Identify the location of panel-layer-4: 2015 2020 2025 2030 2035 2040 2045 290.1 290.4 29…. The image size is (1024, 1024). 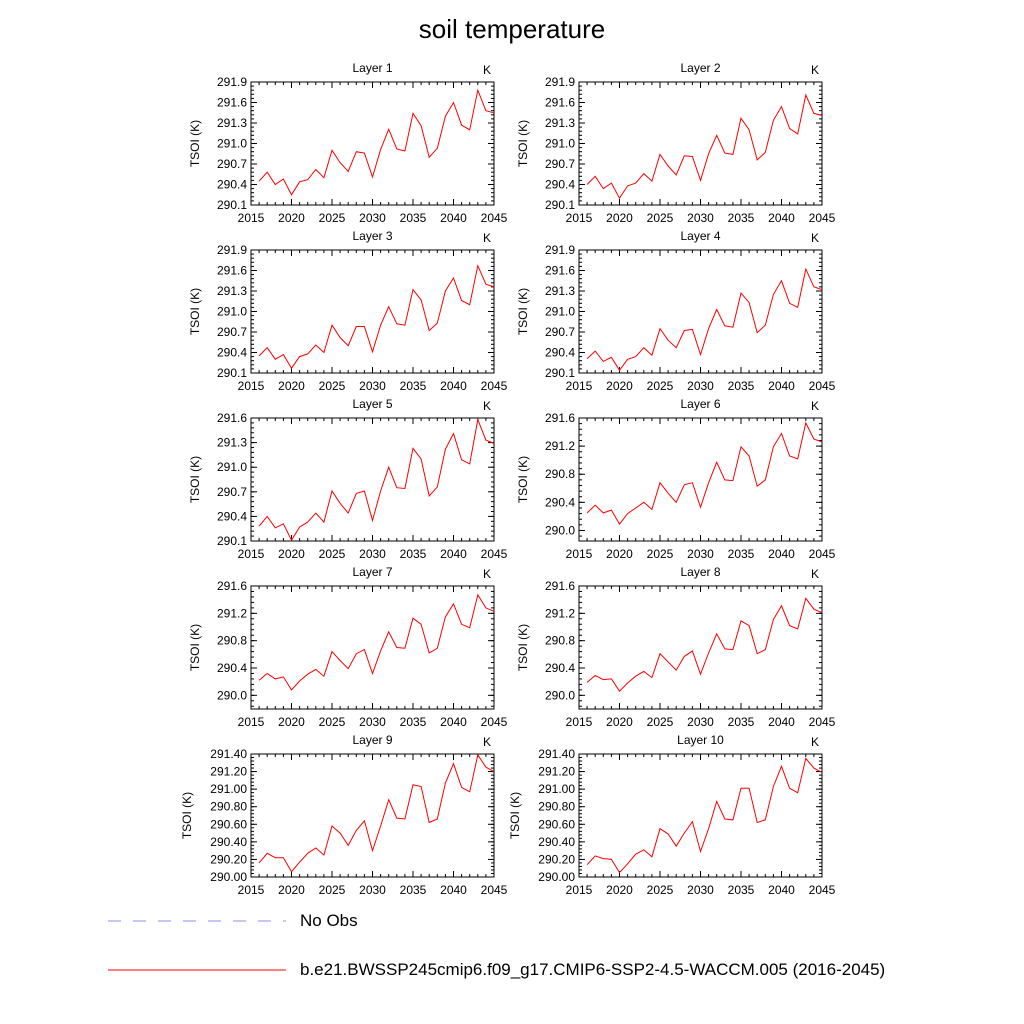
(676, 311).